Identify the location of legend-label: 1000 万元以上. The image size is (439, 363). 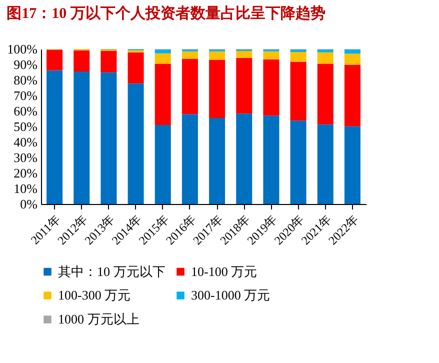
(99, 319).